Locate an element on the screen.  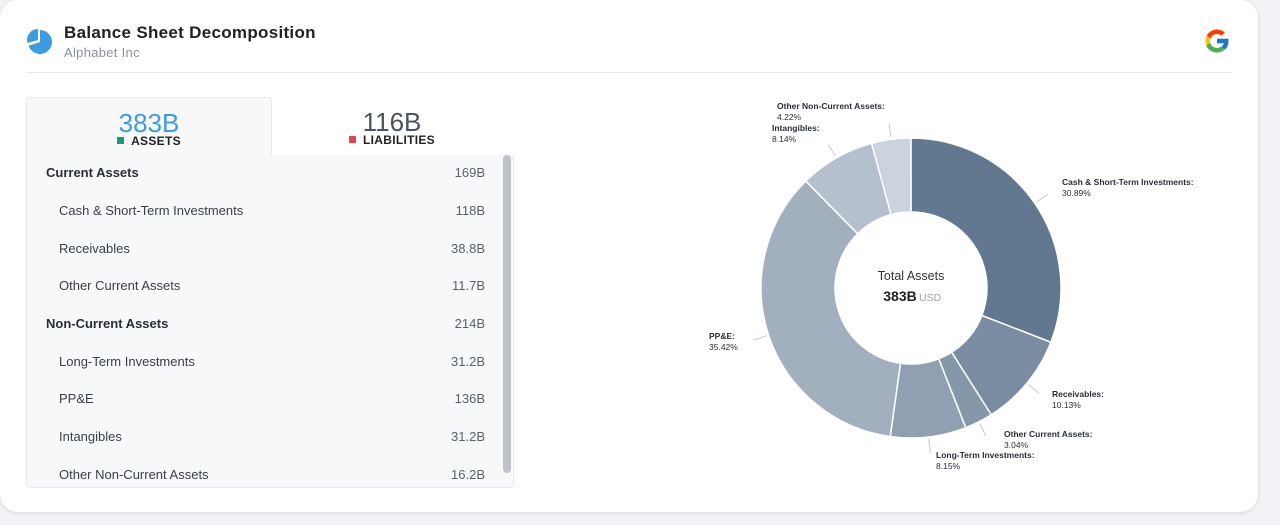
leader-line-intangibles is located at coordinates (831, 150).